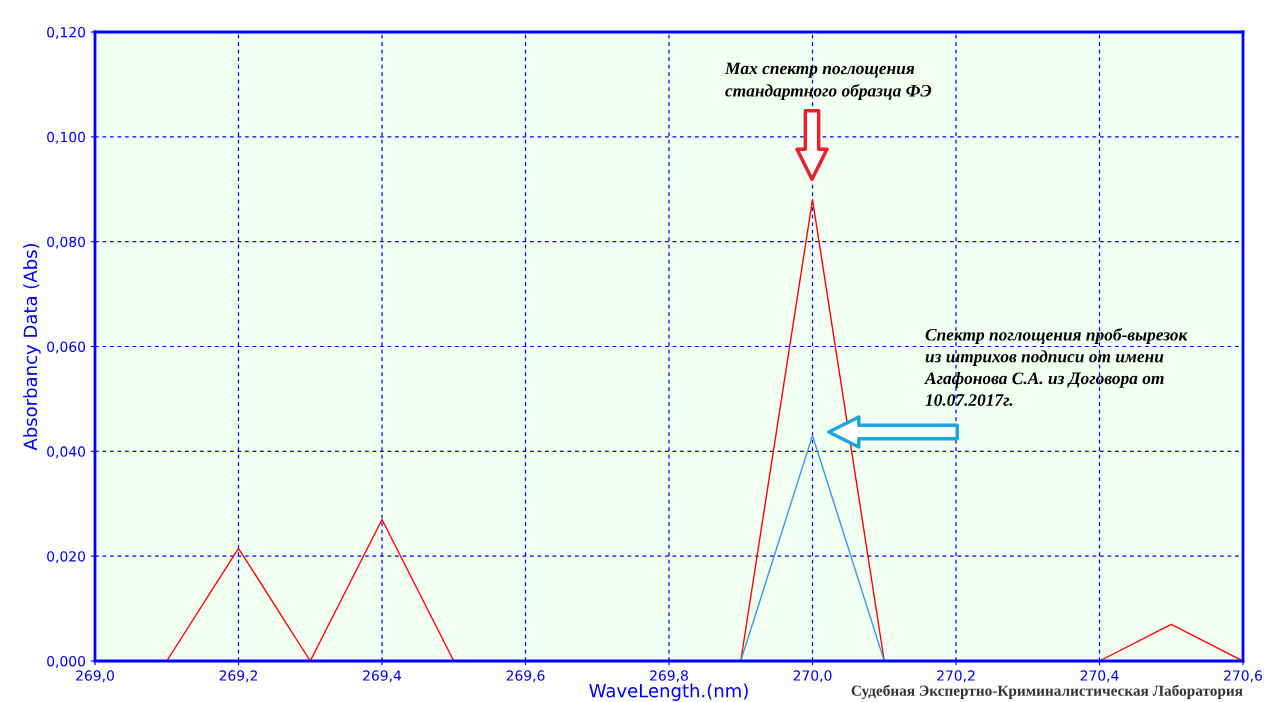  I want to click on y-tick-label: 0,100, so click(66, 137).